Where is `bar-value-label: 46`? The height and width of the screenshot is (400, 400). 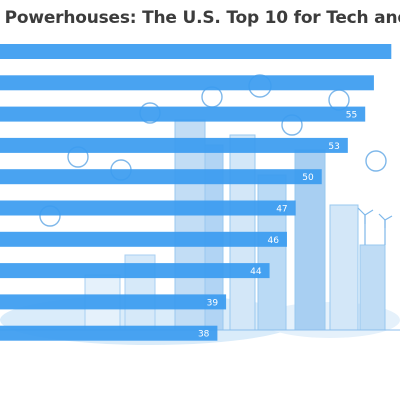 bar-value-label: 46 is located at coordinates (274, 241).